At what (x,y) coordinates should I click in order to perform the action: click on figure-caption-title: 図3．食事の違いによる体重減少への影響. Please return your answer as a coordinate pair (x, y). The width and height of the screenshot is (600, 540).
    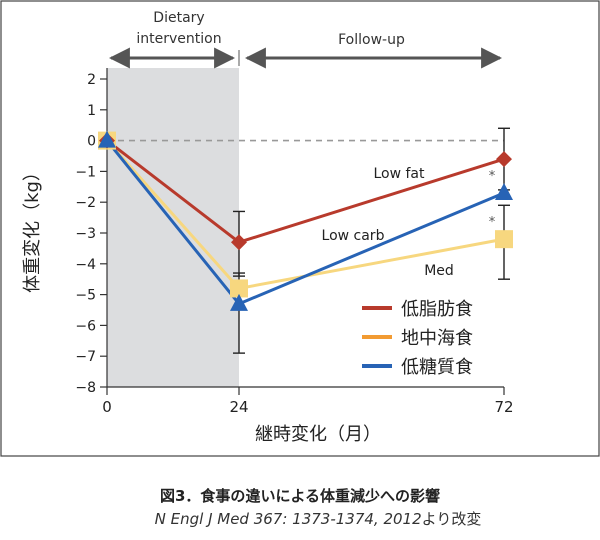
    Looking at the image, I should click on (300, 496).